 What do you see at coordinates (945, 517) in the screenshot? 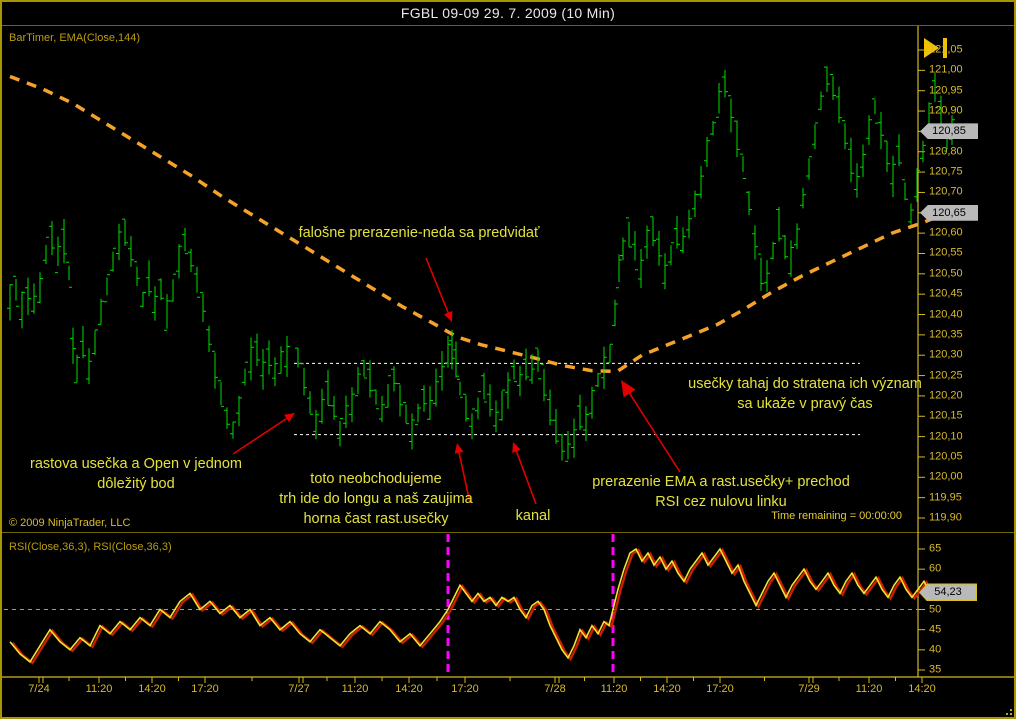
I see `price-axis-label: 119,90` at bounding box center [945, 517].